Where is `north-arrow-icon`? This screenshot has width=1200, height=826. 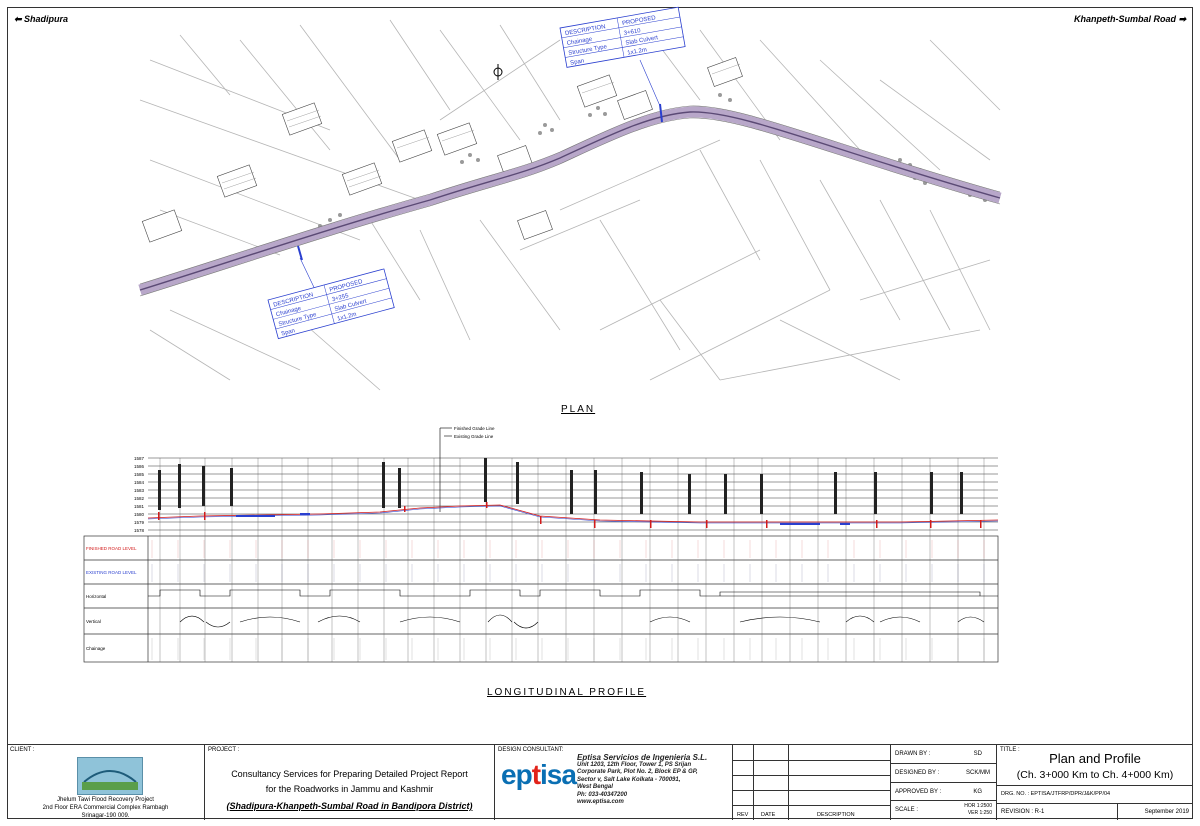
north-arrow-icon is located at coordinates (498, 72).